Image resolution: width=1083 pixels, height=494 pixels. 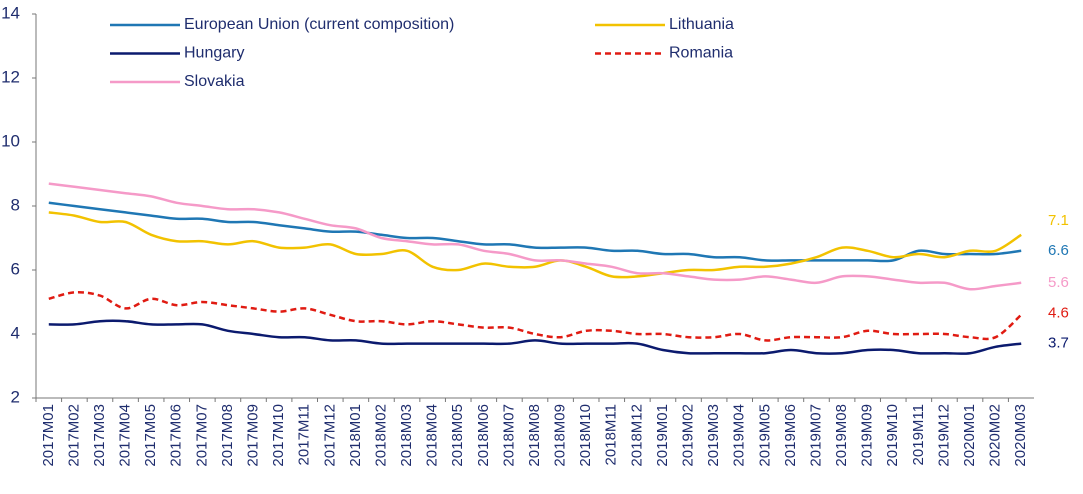 I want to click on x-tick-label: 2018M12, so click(x=636, y=435).